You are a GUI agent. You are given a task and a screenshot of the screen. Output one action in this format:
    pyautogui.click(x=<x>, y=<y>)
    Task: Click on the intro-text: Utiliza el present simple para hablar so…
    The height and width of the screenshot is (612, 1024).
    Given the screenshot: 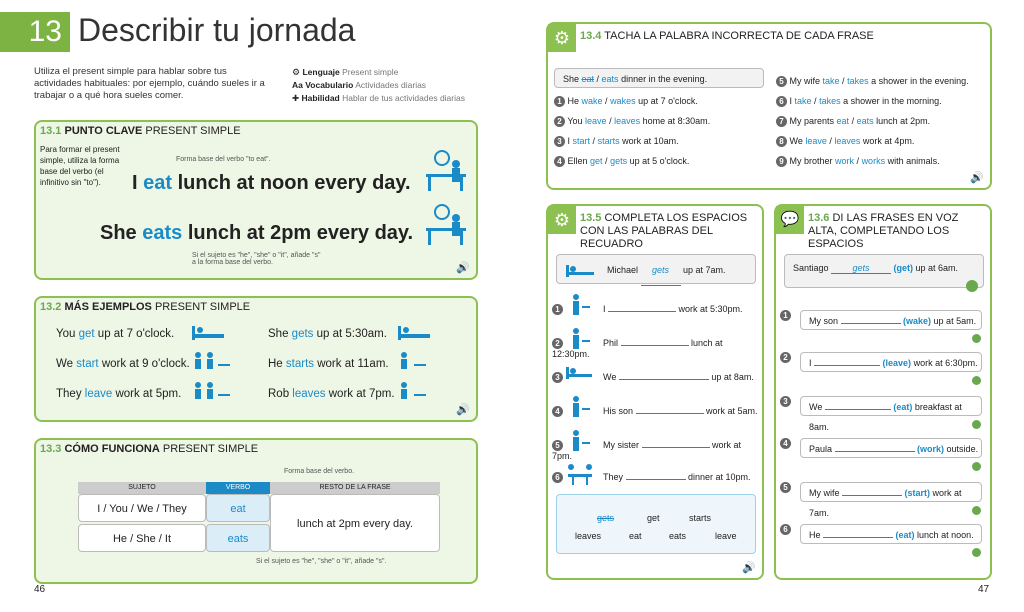 What is the action you would take?
    pyautogui.click(x=149, y=83)
    